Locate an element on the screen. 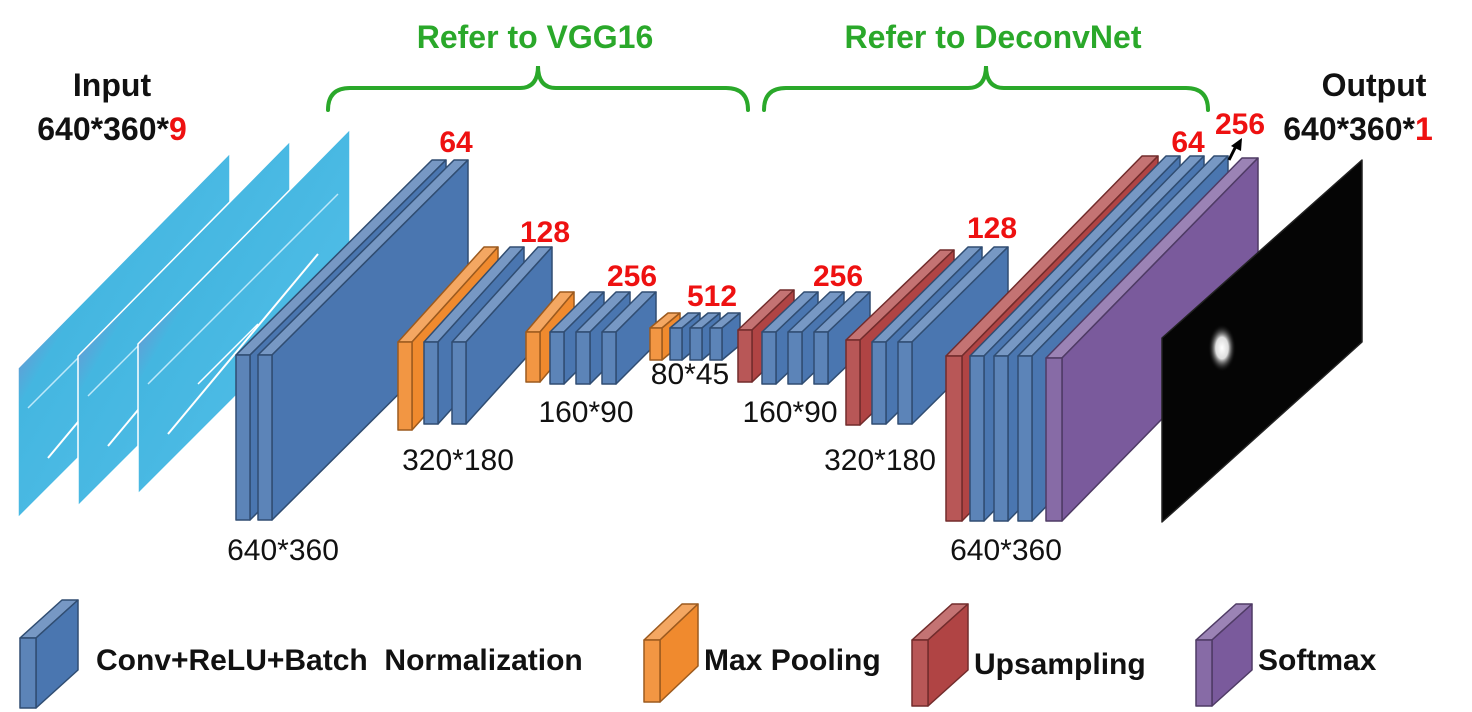  channel-256-c: 256 is located at coordinates (1240, 124).